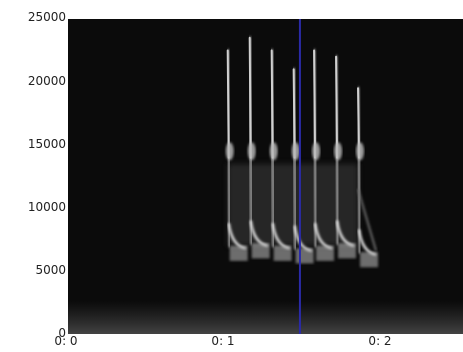  Describe the element at coordinates (66, 341) in the screenshot. I see `x-tick-label: 0` at that location.